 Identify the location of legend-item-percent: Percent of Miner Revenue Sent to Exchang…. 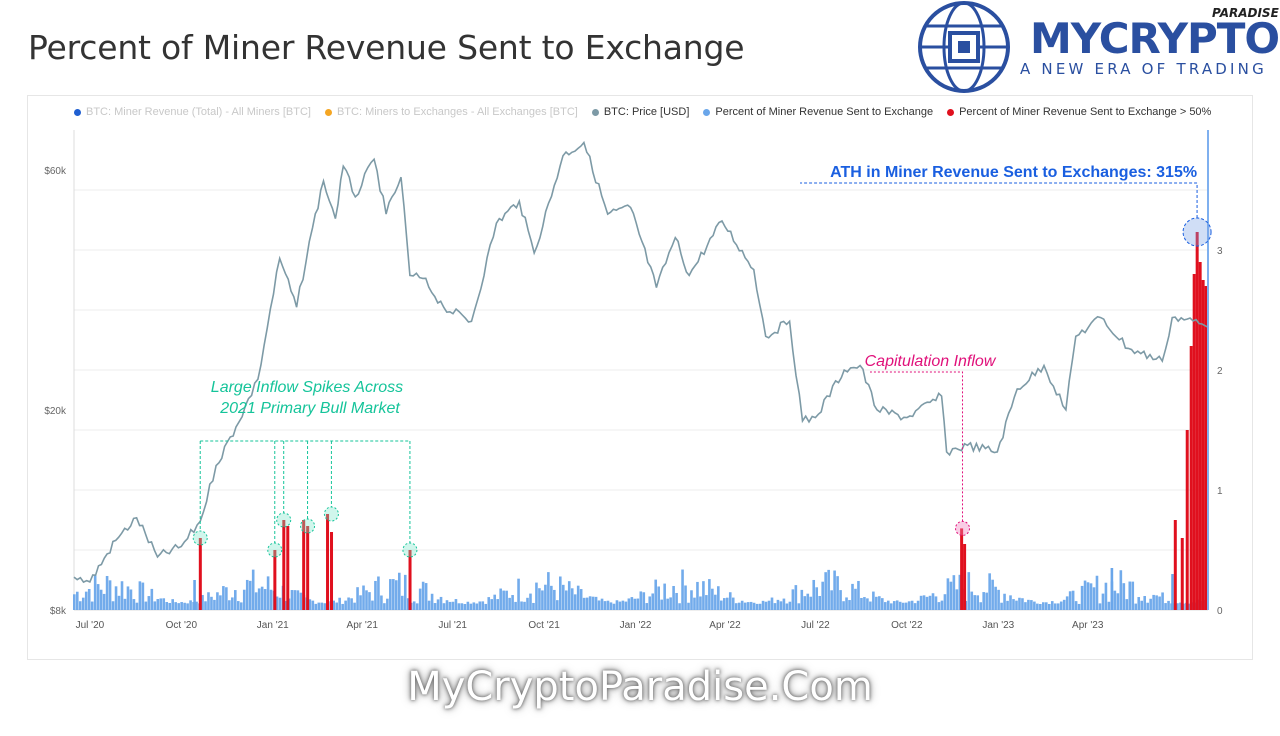
(818, 112).